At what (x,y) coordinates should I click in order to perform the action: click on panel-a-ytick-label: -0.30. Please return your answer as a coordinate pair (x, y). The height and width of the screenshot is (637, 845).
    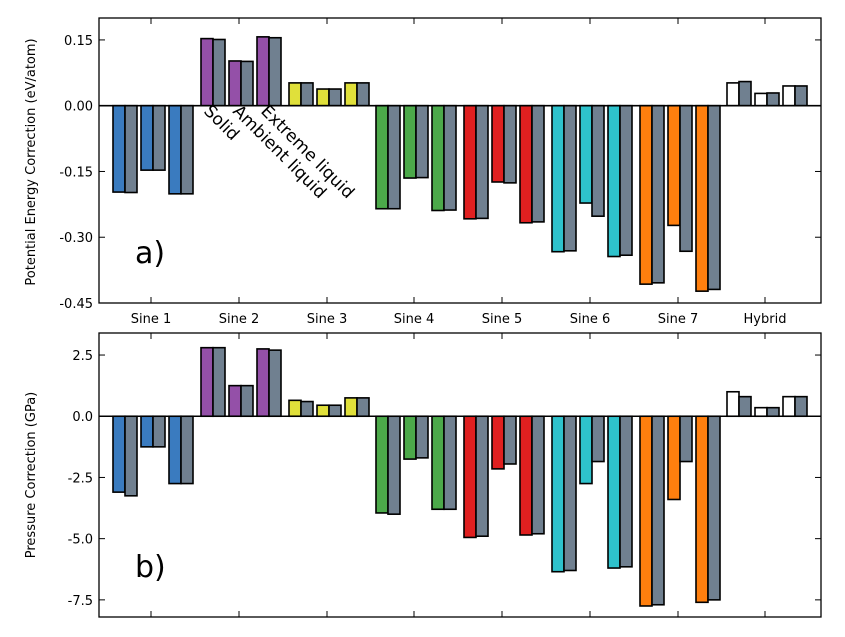
    Looking at the image, I should click on (76, 238).